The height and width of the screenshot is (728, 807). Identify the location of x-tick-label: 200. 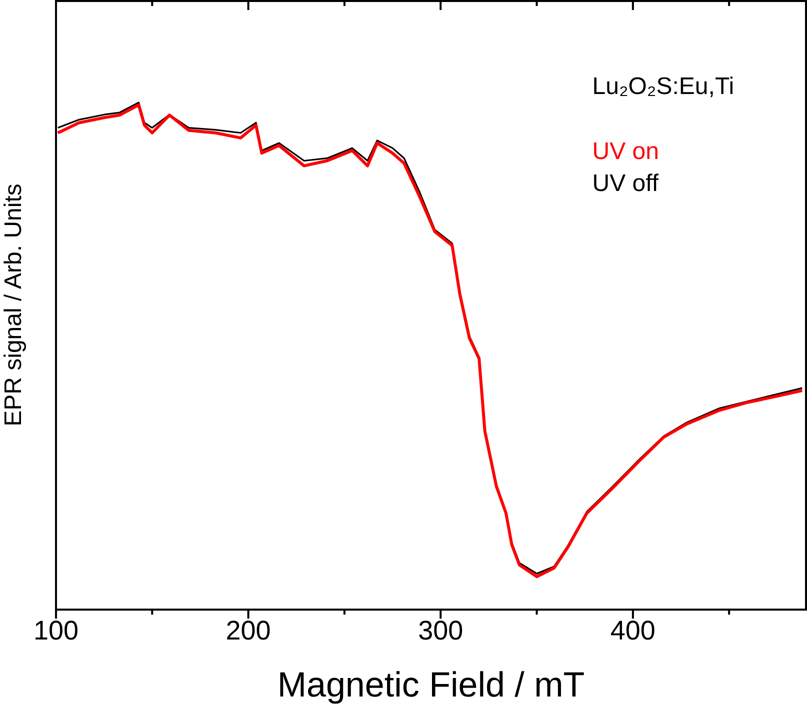
(248, 630).